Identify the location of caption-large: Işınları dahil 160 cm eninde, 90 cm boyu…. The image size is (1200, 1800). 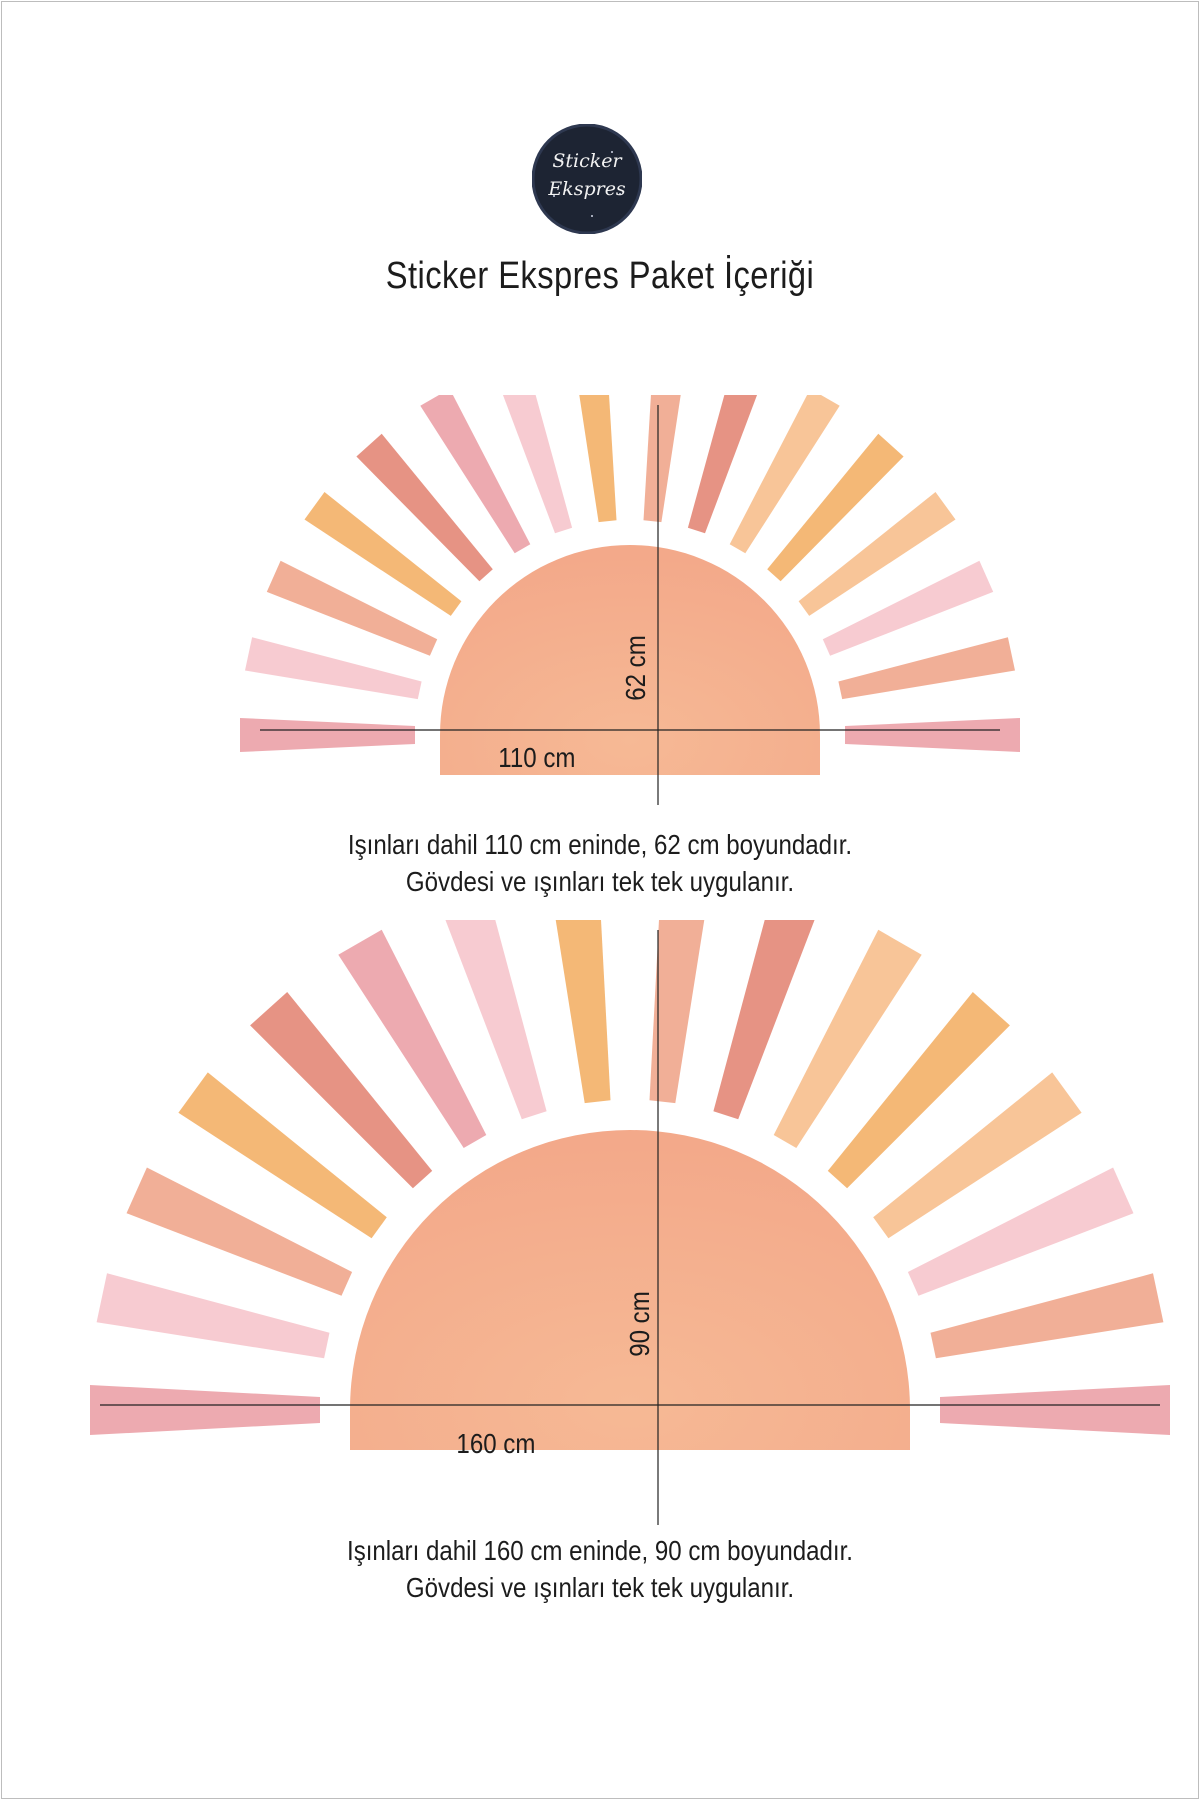
(600, 1569).